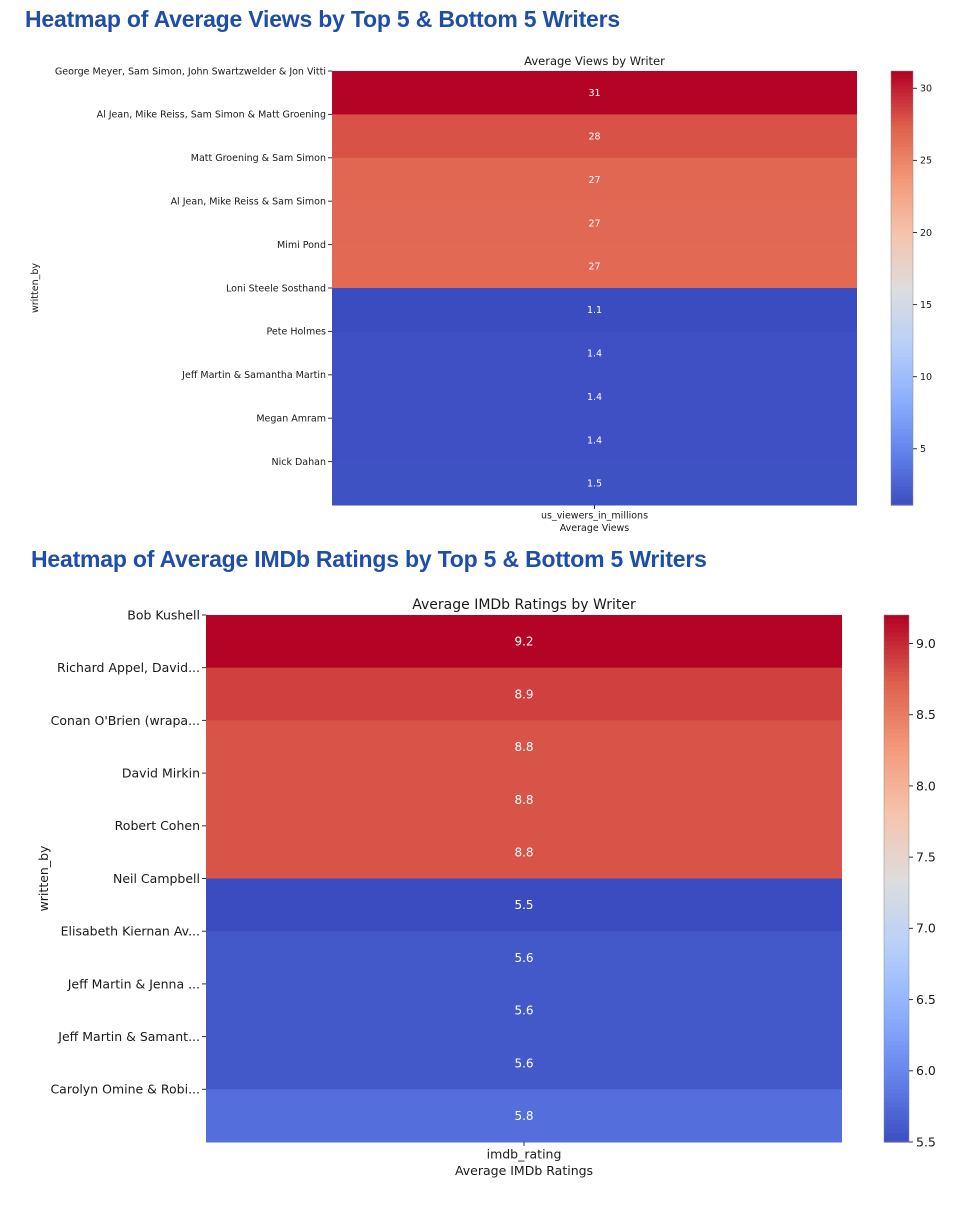  Describe the element at coordinates (43, 878) in the screenshot. I see `y-axis-label: written_by` at that location.